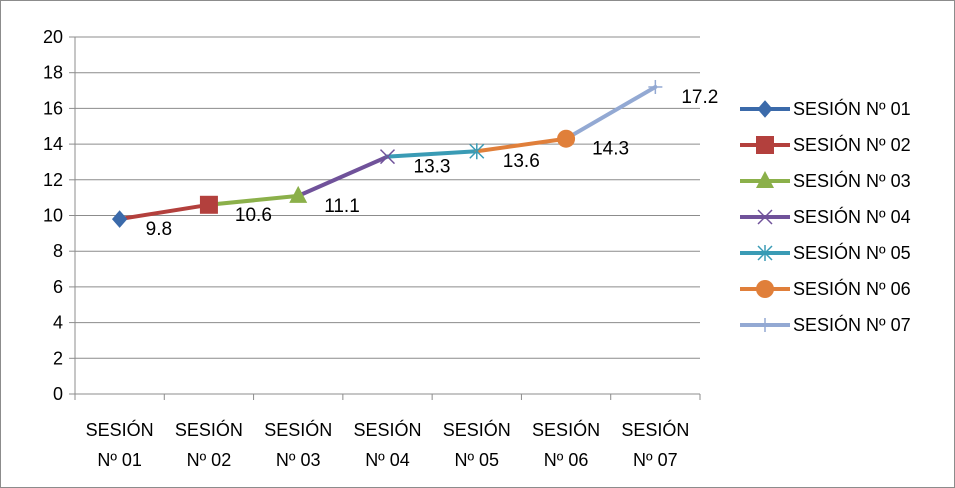  I want to click on x-tick-label: Nº 03, so click(298, 460).